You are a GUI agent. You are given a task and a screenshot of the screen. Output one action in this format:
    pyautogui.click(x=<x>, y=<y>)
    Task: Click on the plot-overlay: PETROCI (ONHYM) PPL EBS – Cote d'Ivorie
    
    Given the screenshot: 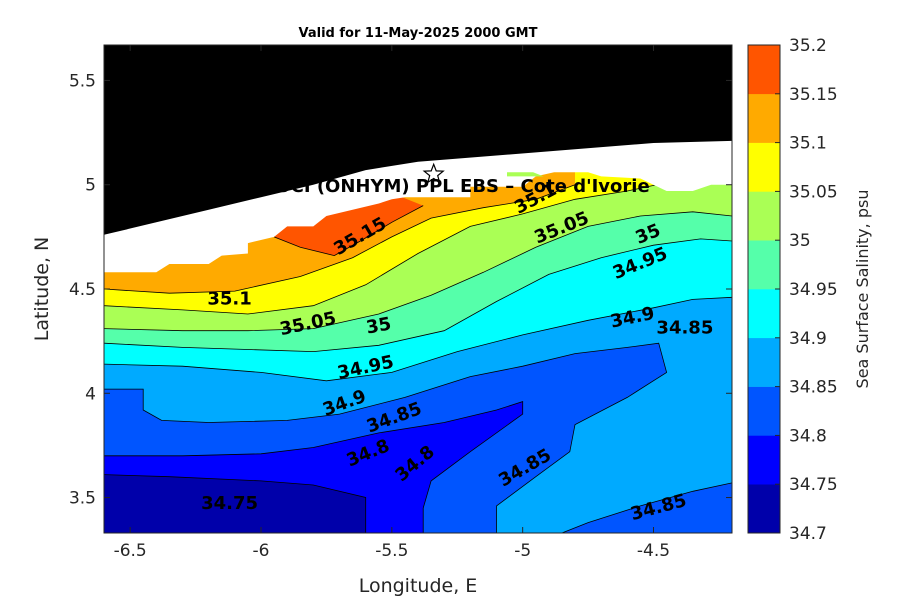 What is the action you would take?
    pyautogui.click(x=437, y=179)
    